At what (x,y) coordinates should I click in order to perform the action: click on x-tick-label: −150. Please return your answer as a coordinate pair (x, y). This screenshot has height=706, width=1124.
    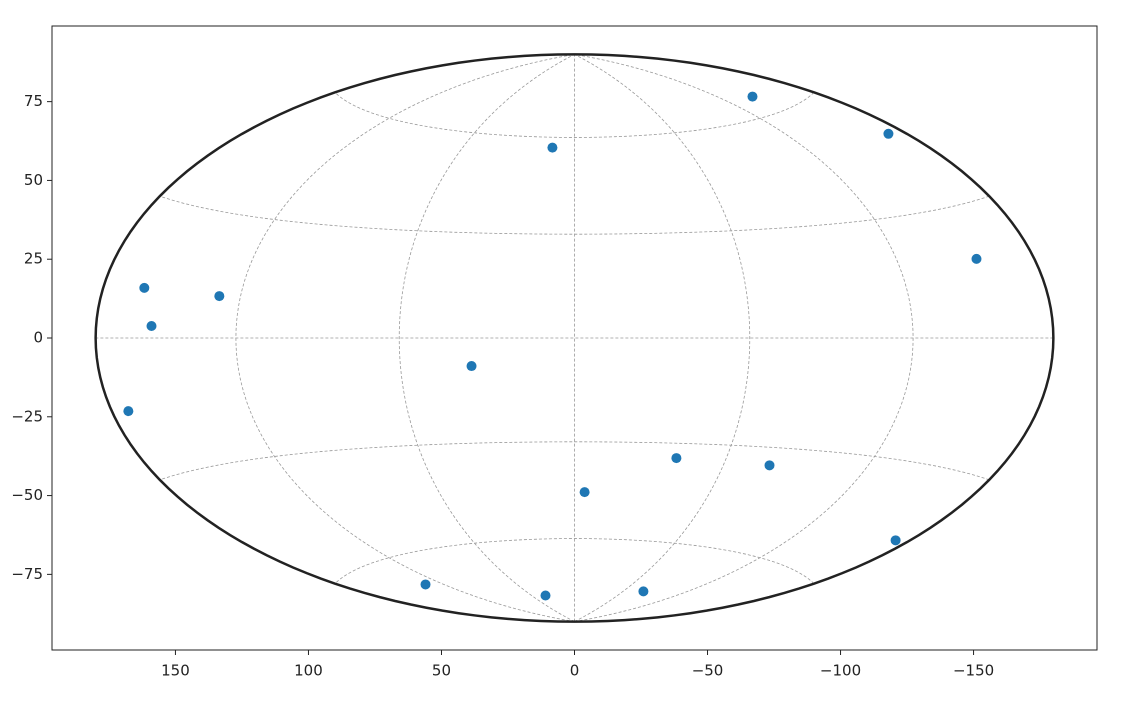
    Looking at the image, I should click on (973, 671).